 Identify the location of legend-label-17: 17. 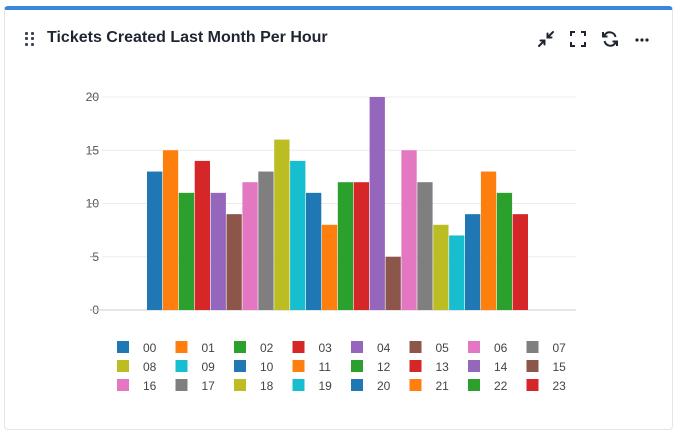
(209, 386).